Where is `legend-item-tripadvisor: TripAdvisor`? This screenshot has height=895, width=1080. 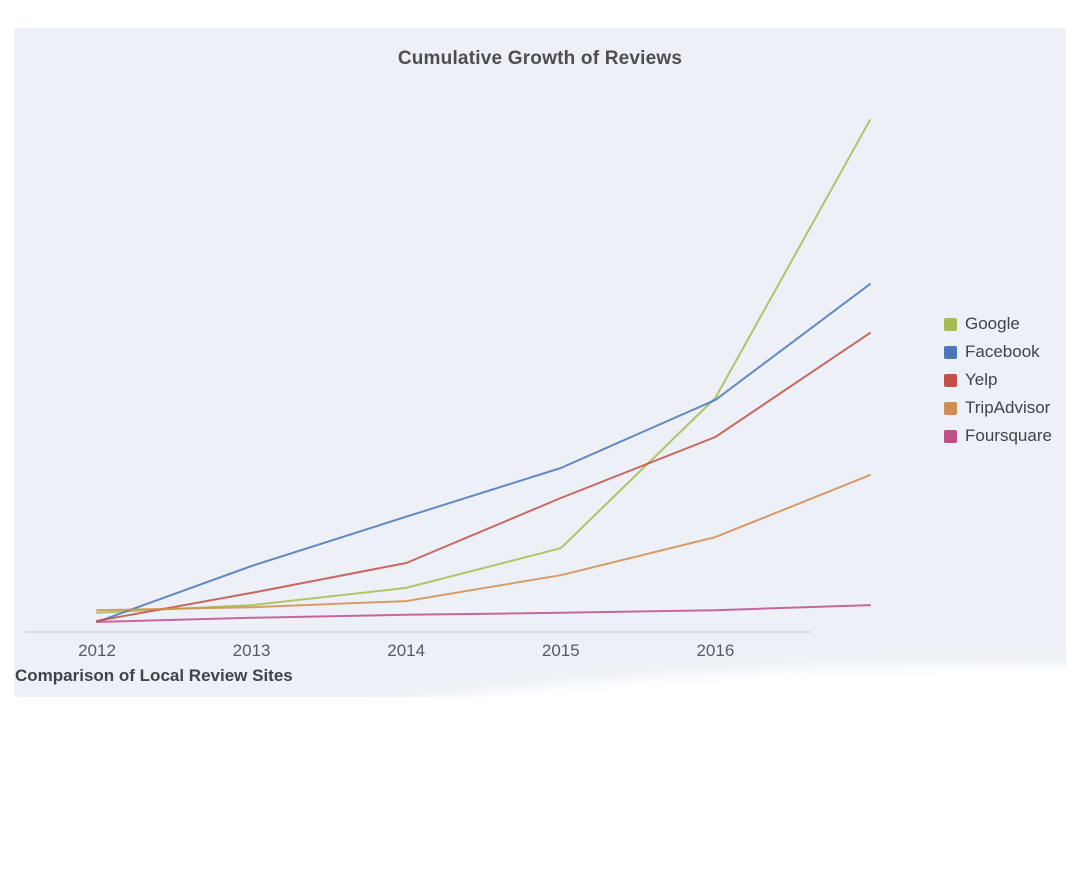 legend-item-tripadvisor: TripAdvisor is located at coordinates (998, 408).